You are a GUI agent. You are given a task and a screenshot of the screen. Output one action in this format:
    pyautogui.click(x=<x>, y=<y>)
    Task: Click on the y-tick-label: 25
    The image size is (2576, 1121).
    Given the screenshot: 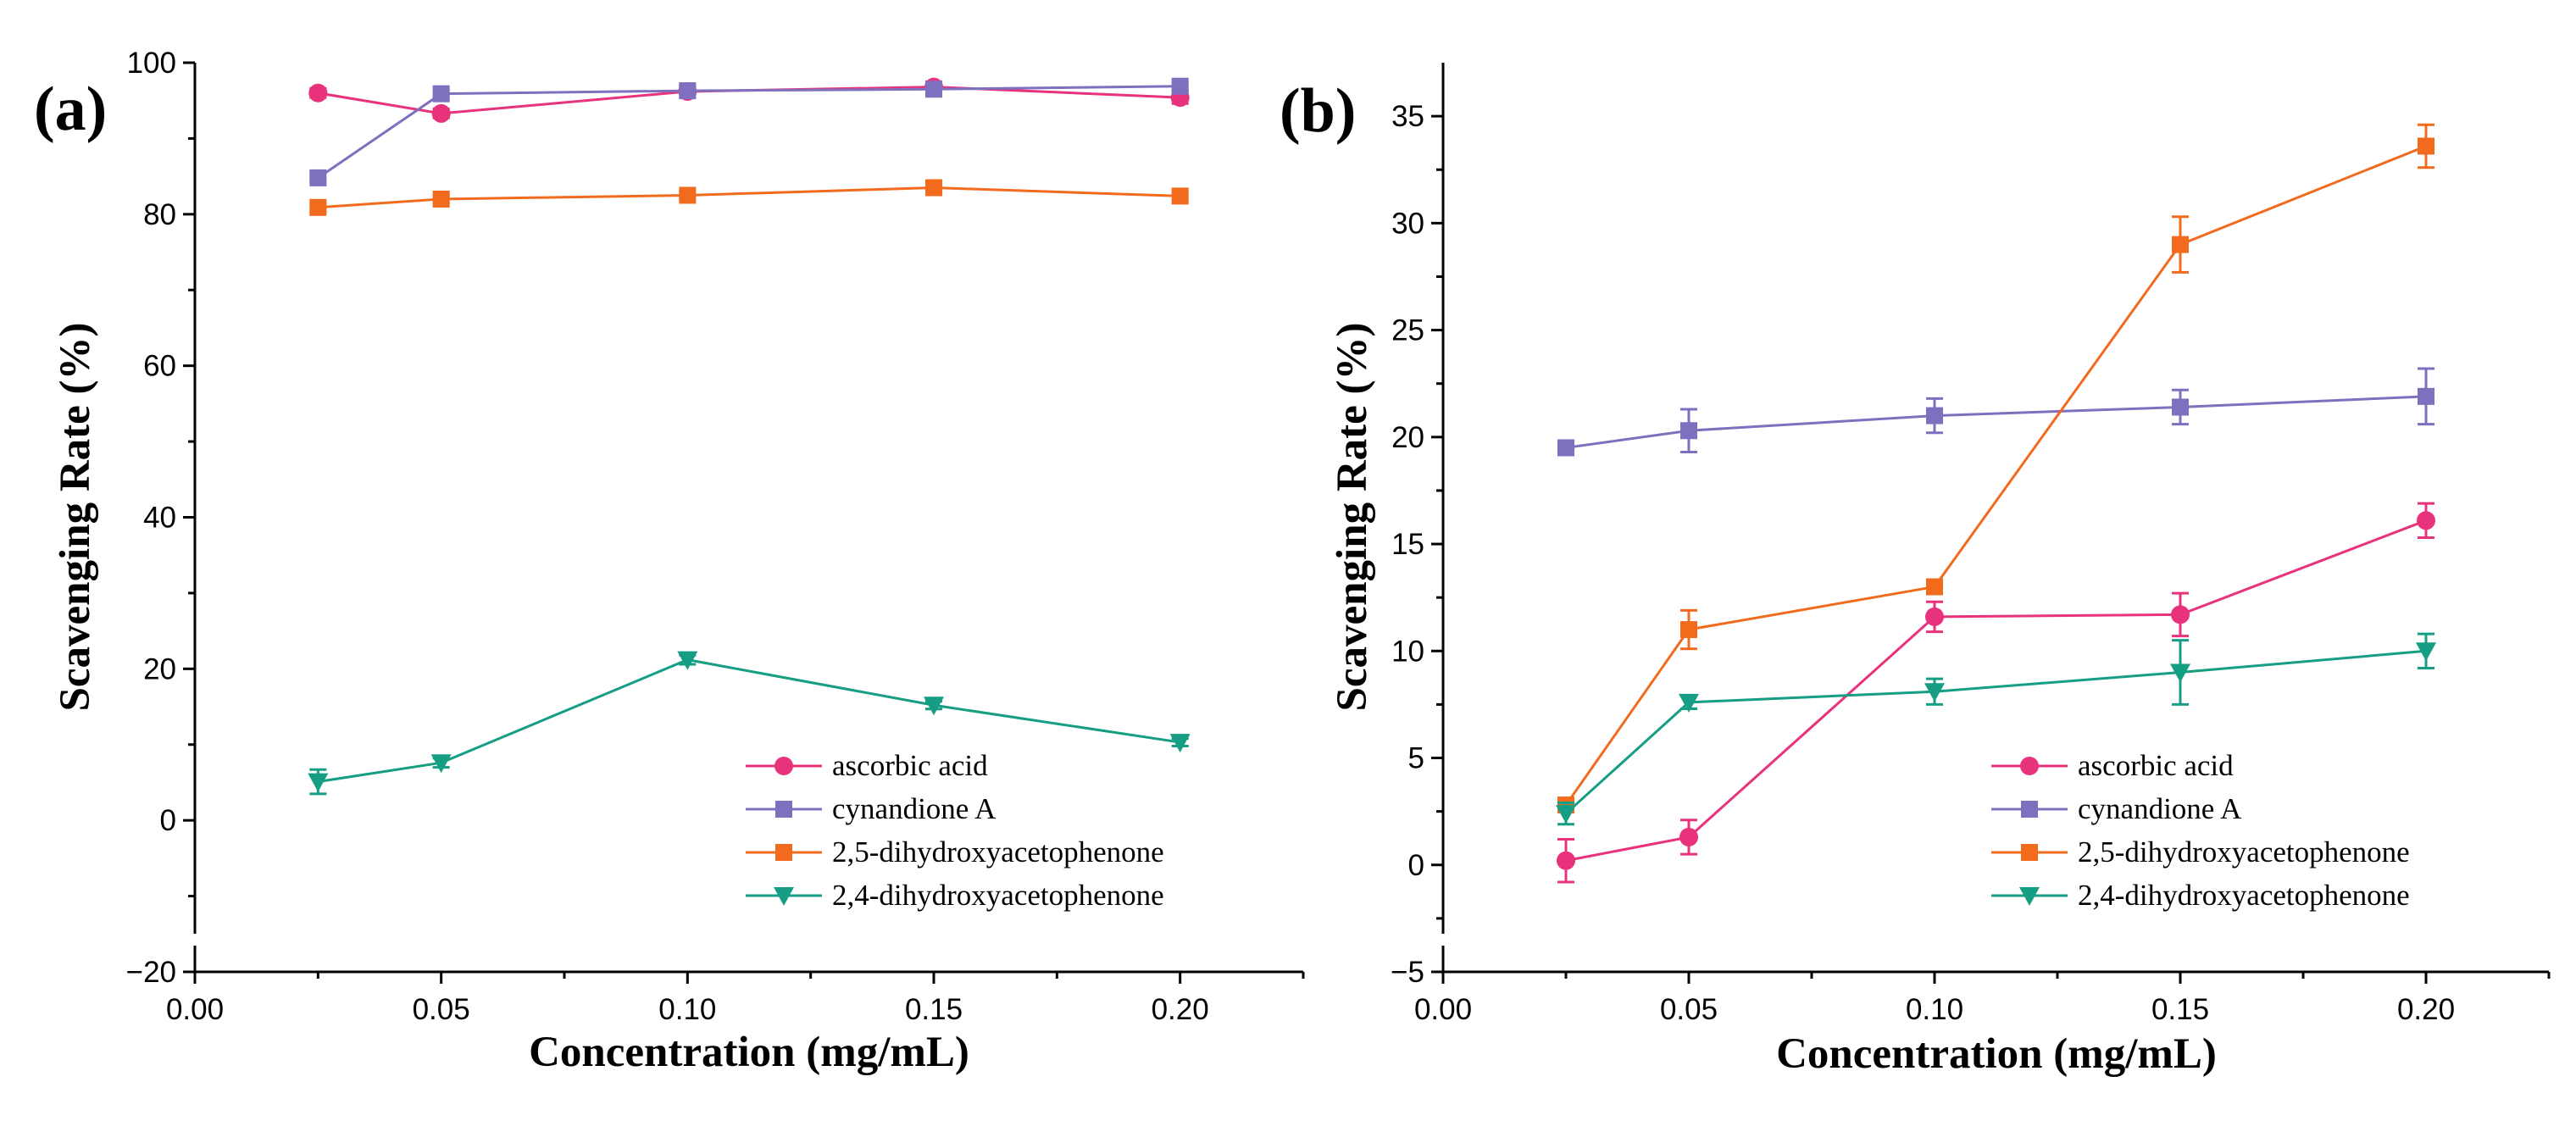 What is the action you would take?
    pyautogui.click(x=1407, y=330)
    